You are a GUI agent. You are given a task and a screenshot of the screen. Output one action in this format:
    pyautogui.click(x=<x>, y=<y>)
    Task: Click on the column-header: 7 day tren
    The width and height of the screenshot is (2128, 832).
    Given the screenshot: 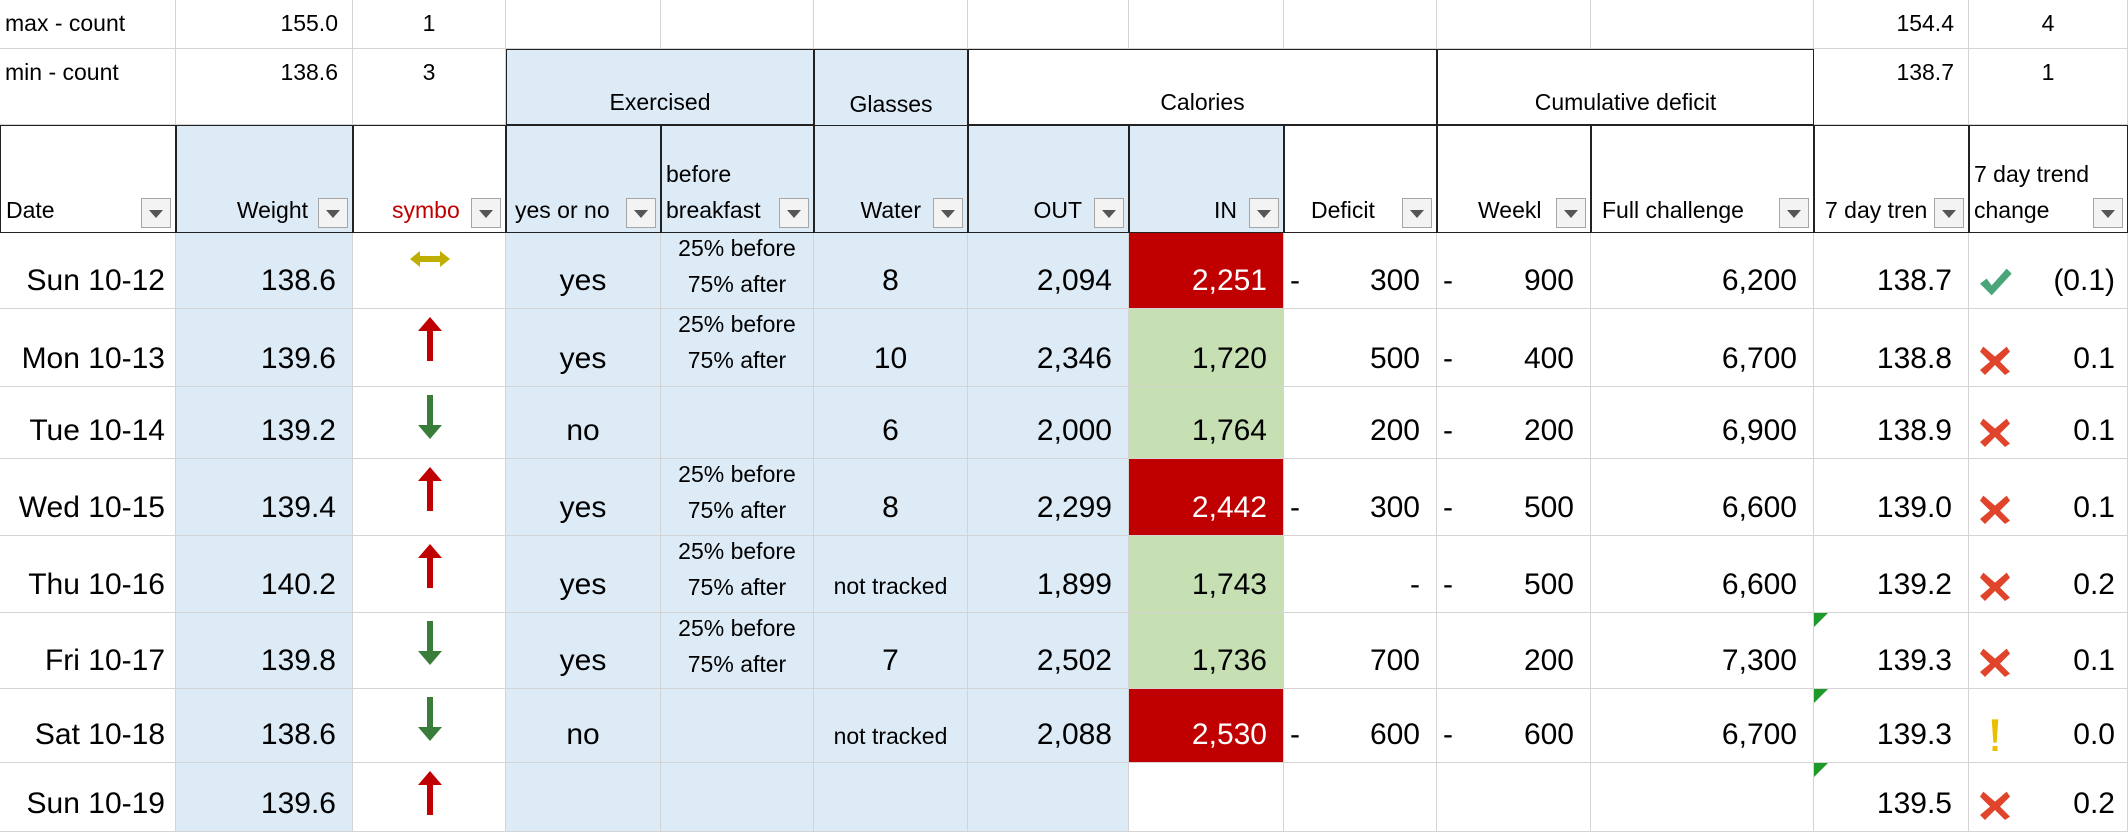 What is the action you would take?
    pyautogui.click(x=1891, y=179)
    